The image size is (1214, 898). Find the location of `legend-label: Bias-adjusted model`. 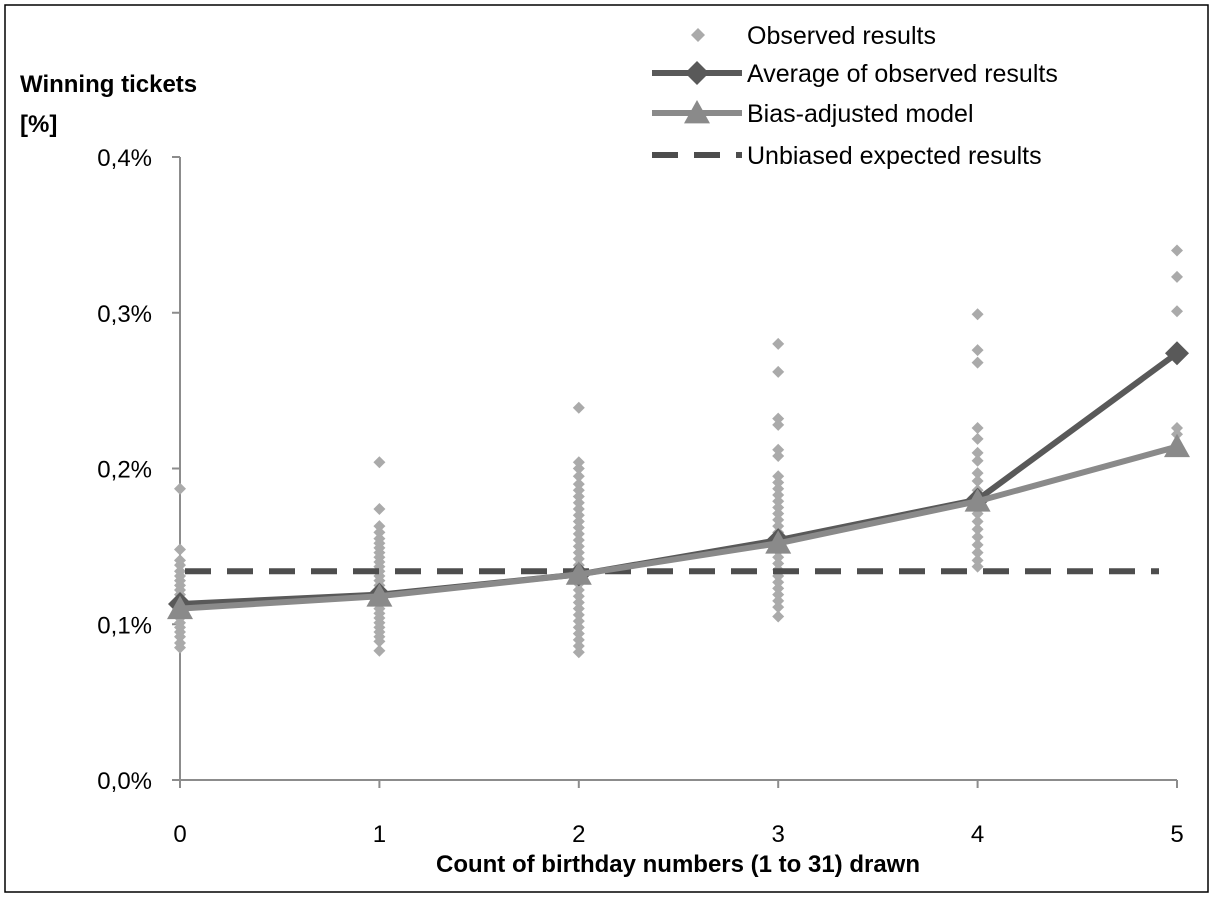

legend-label: Bias-adjusted model is located at coordinates (860, 114).